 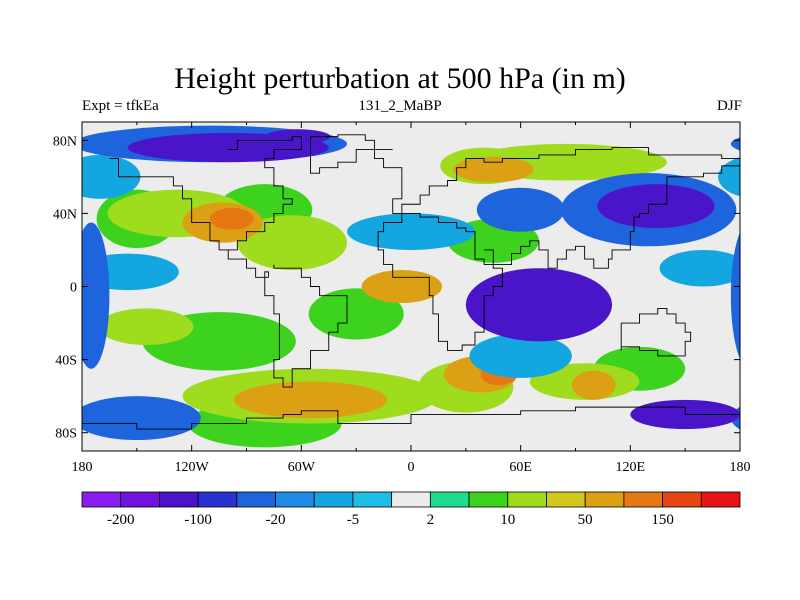 What do you see at coordinates (65, 214) in the screenshot?
I see `y-tick-label: 40N` at bounding box center [65, 214].